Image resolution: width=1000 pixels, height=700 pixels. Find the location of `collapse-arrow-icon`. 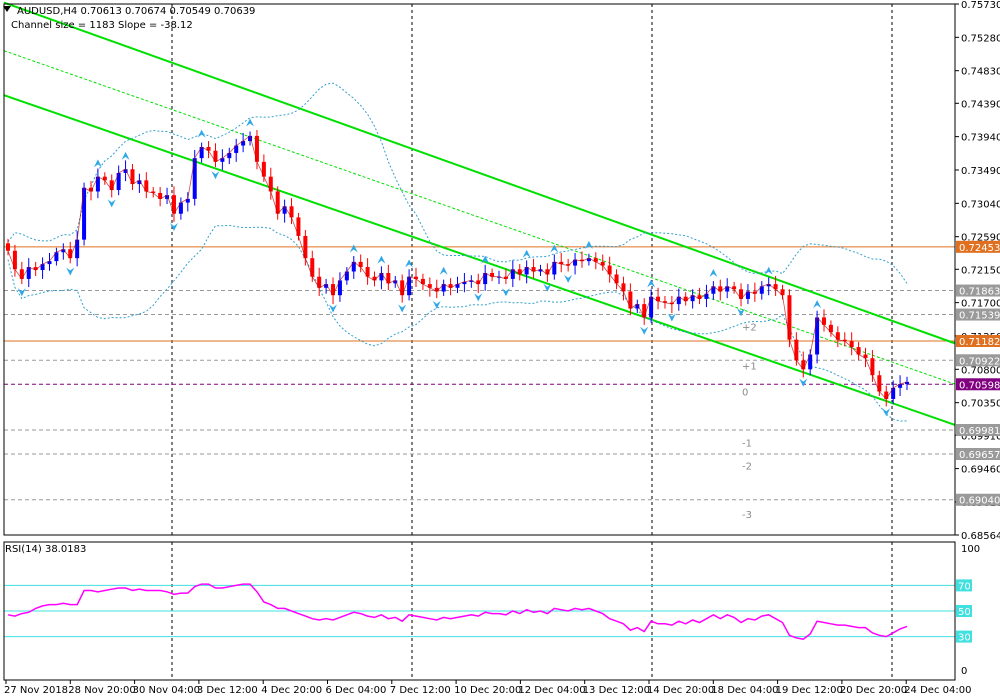

collapse-arrow-icon is located at coordinates (7, 9).